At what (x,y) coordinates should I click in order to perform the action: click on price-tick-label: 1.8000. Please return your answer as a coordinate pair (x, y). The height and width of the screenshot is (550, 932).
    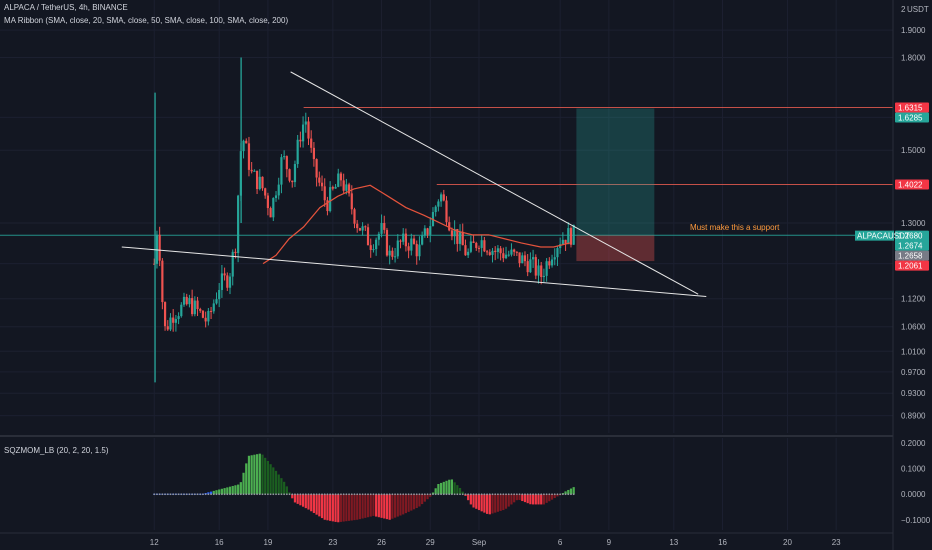
    Looking at the image, I should click on (913, 58).